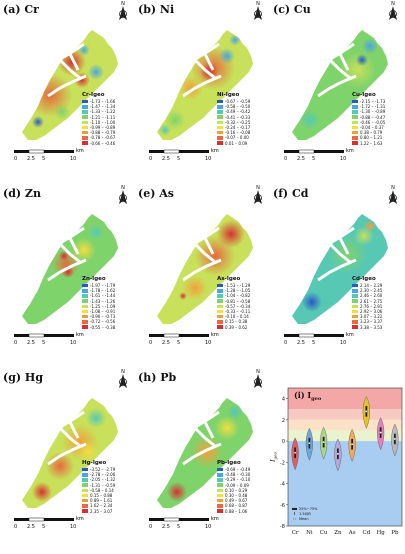 Image resolution: width=405 pixels, height=554 pixels. What do you see at coordinates (295, 533) in the screenshot?
I see `x-tick-label: Cr` at bounding box center [295, 533].